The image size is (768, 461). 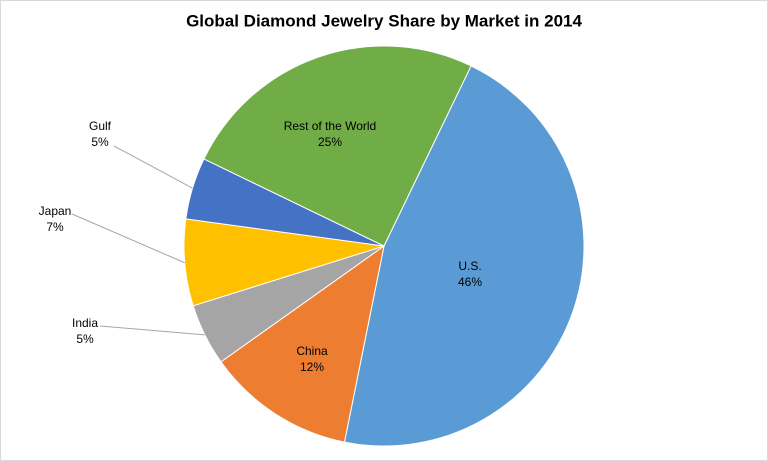 What do you see at coordinates (100, 126) in the screenshot?
I see `slice-label: Gulf` at bounding box center [100, 126].